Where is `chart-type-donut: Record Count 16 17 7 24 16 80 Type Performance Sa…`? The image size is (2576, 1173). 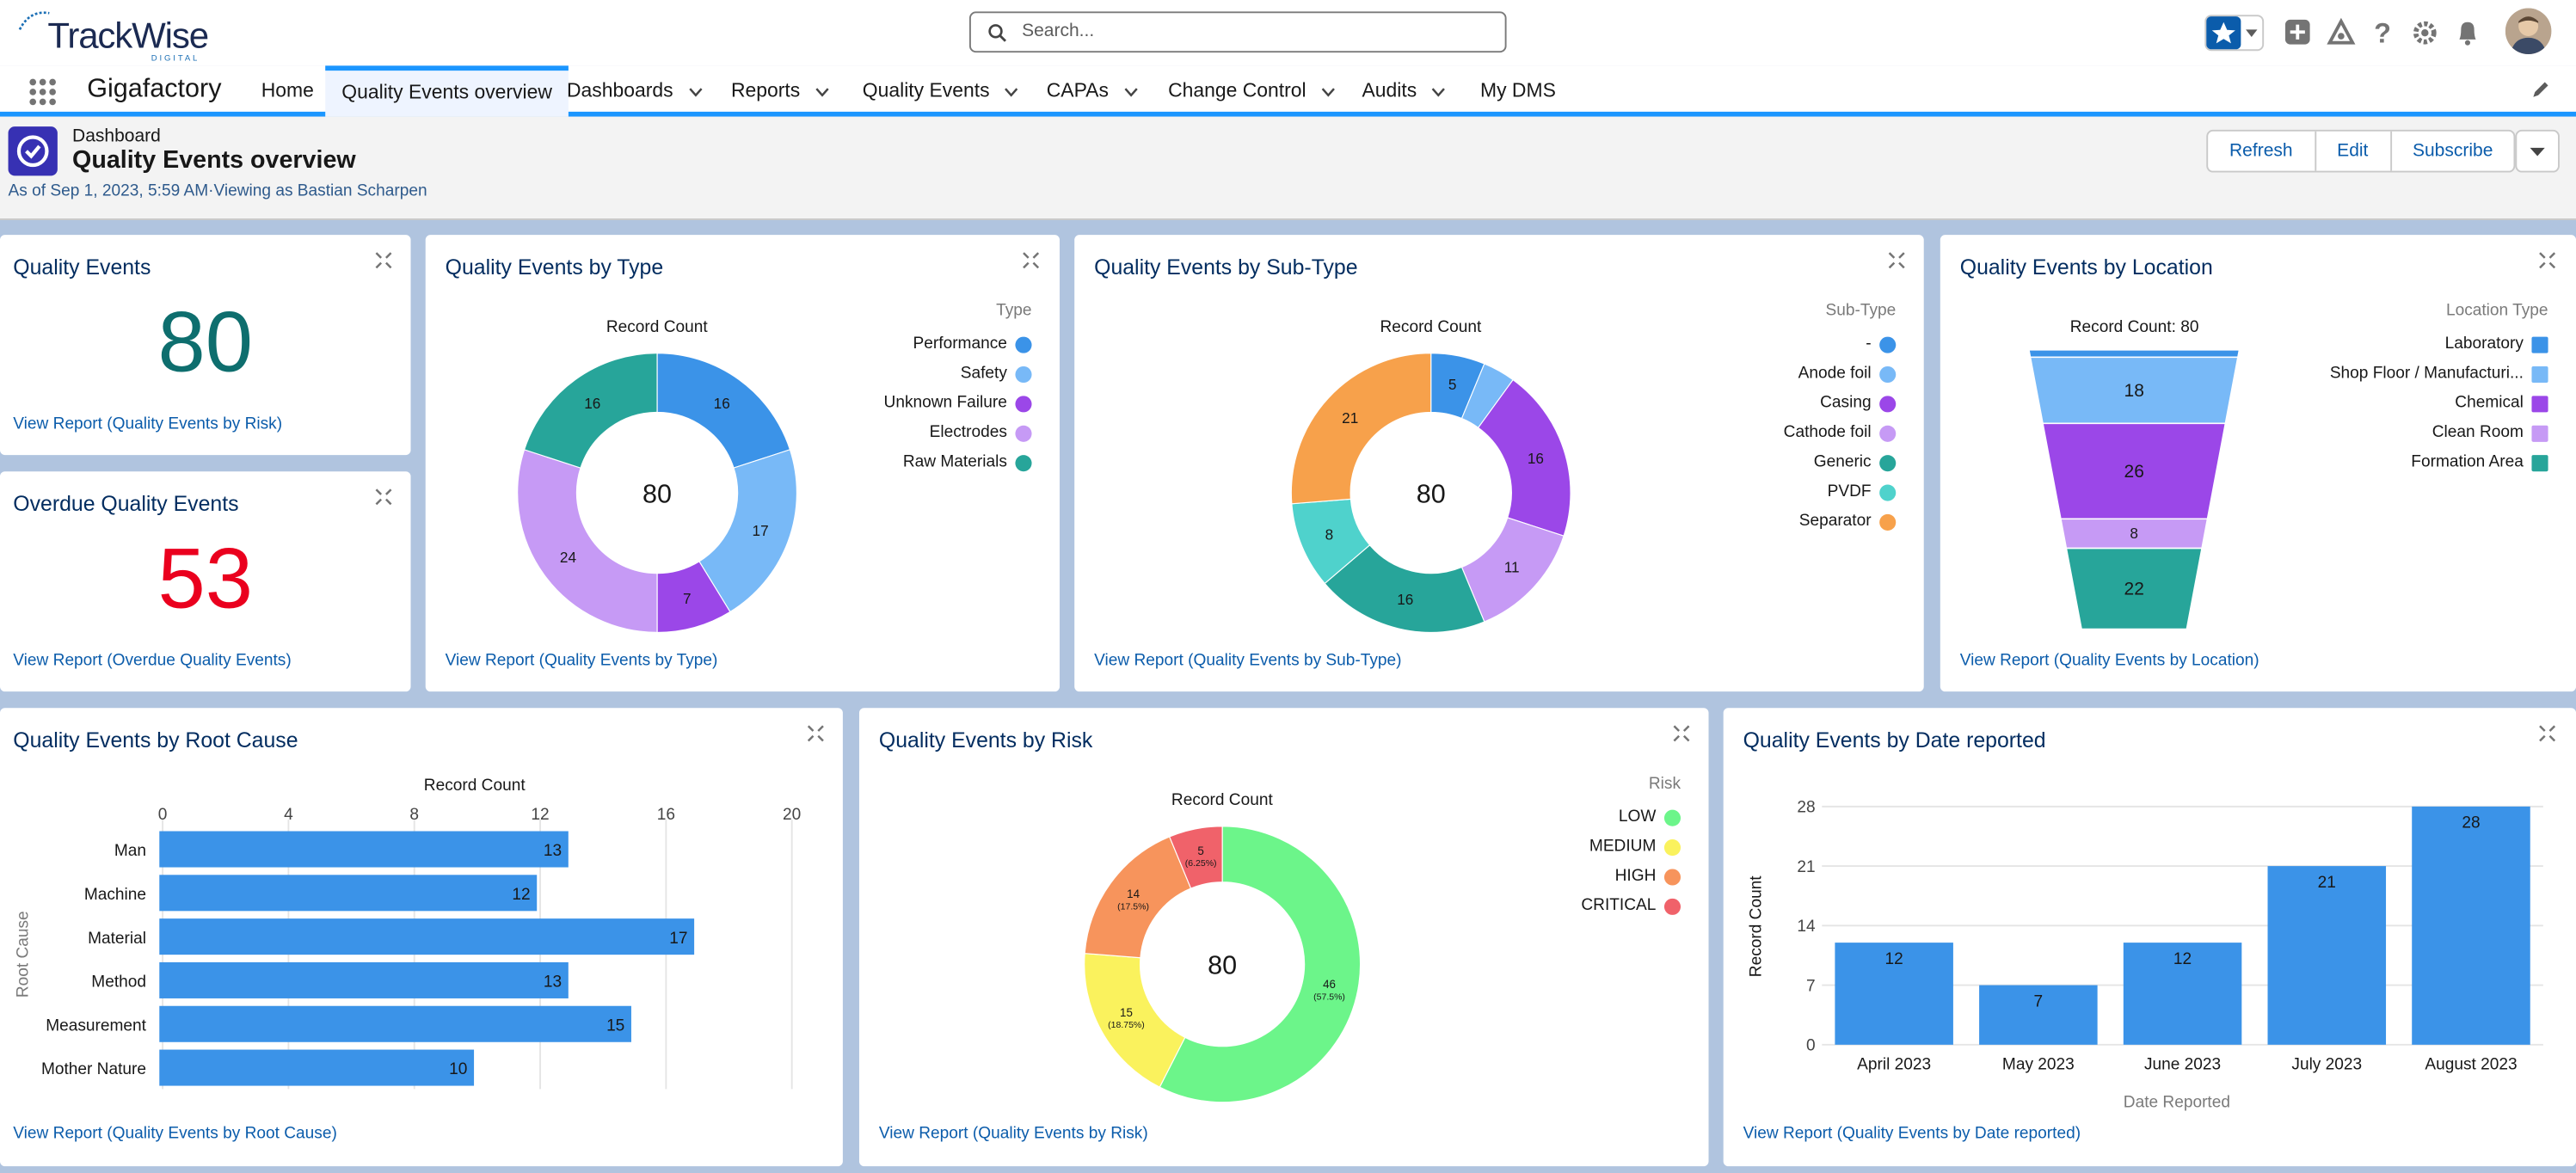 chart-type-donut: Record Count 16 17 7 24 16 80 Type Performance Sa… is located at coordinates (743, 463).